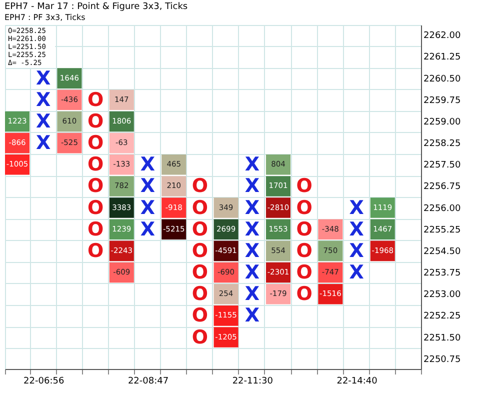  I want to click on y-tick-label: 2261.25, so click(442, 57).